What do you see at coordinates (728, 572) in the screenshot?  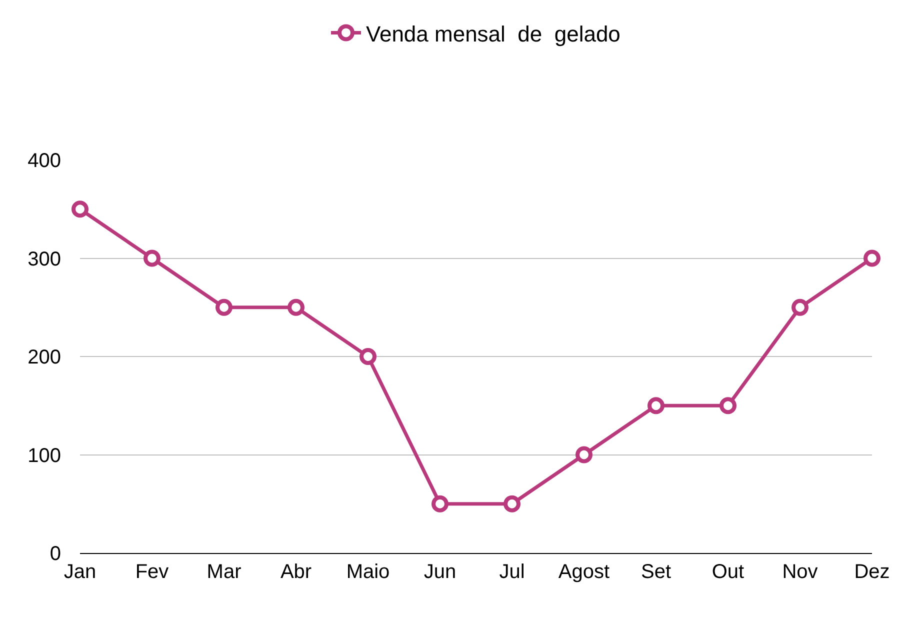 I see `x-tick-label: Out` at bounding box center [728, 572].